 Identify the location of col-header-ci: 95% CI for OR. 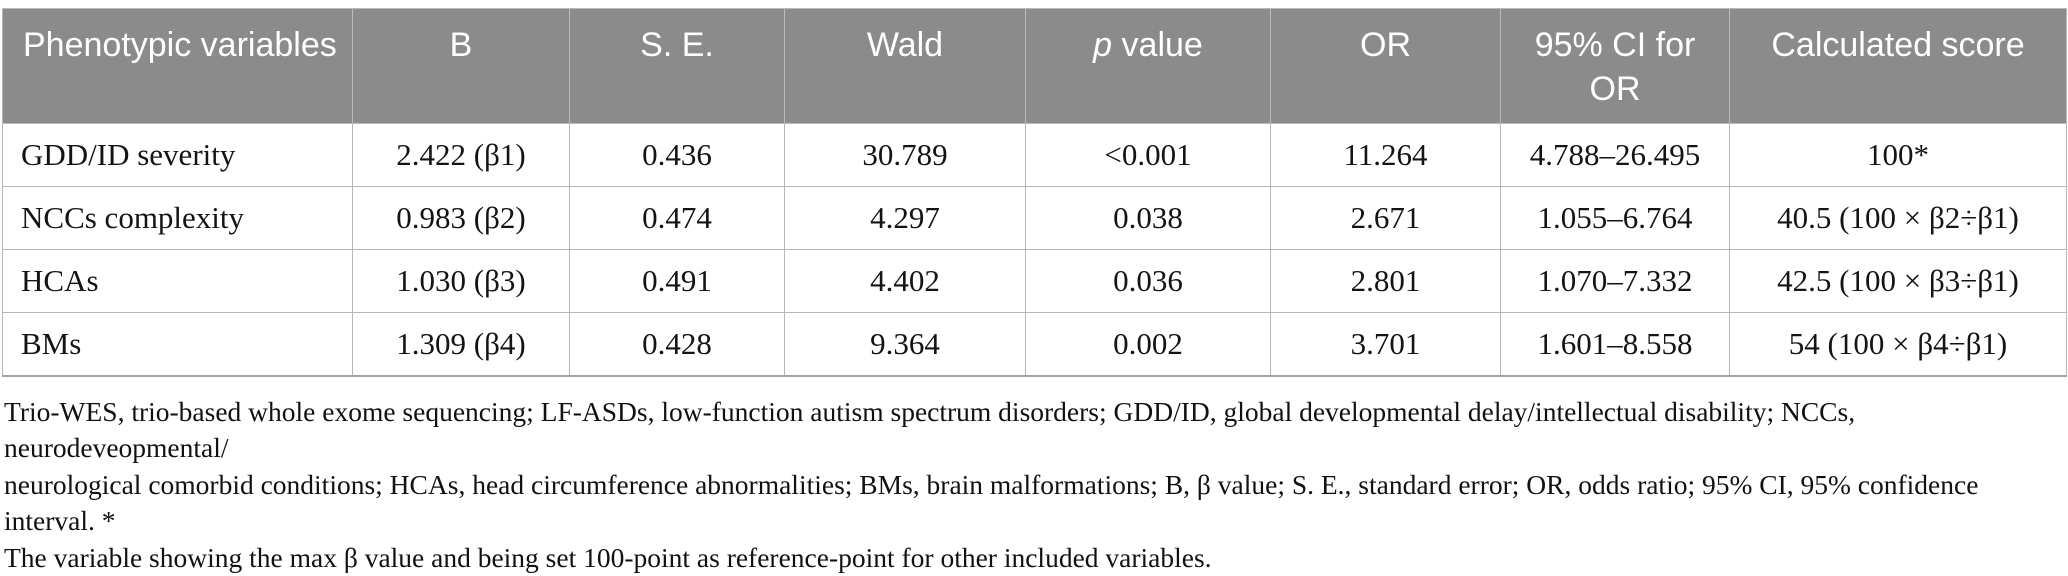
(1615, 66).